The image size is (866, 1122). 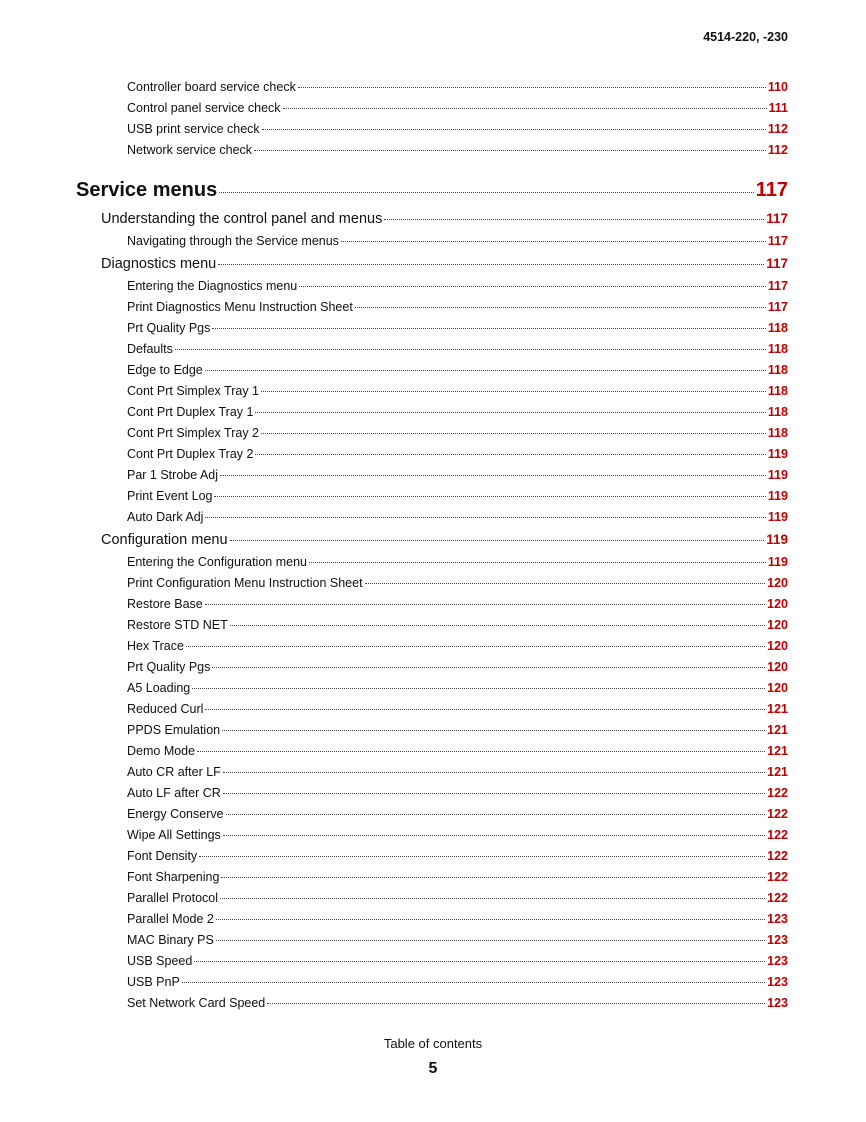 I want to click on toc-entry: Reduced Curl 121, so click(x=433, y=709).